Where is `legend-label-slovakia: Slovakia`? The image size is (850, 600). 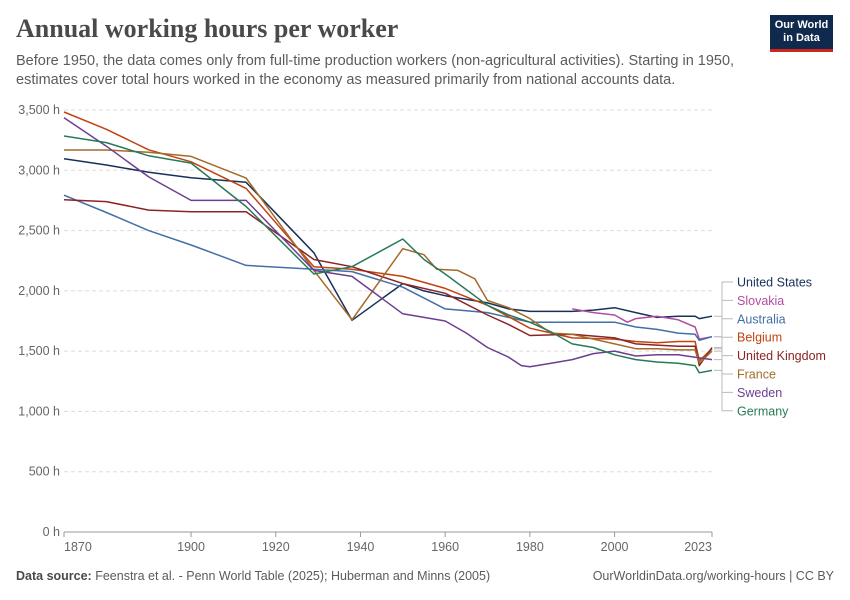 legend-label-slovakia: Slovakia is located at coordinates (760, 301).